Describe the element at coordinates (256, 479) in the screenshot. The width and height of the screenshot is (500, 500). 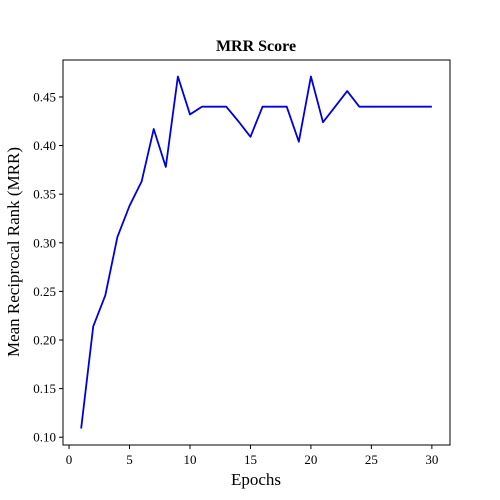
I see `x-axis-label: Epochs` at that location.